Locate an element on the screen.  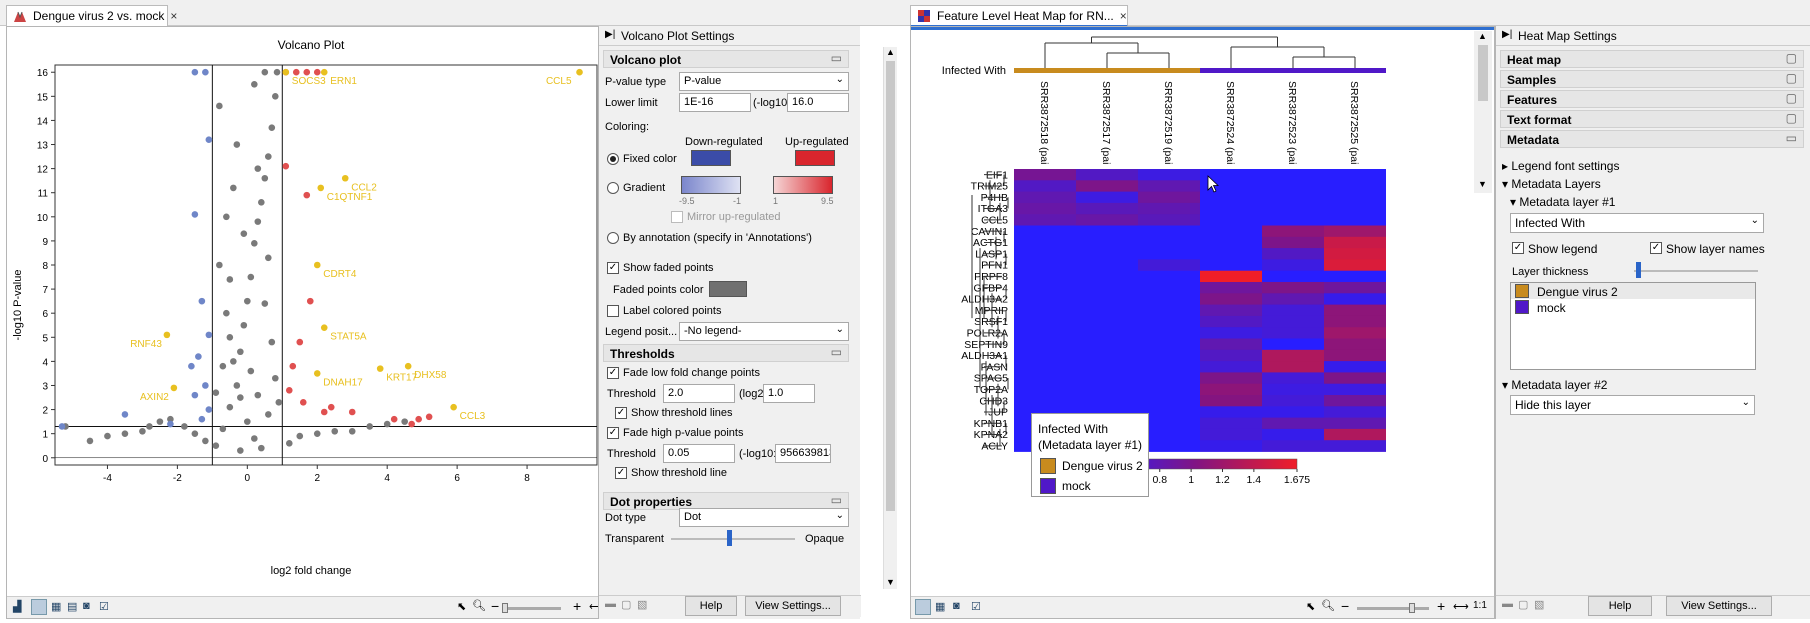
metadata-layer1-header: ▾ Metadata layer #1 is located at coordinates (1562, 202).